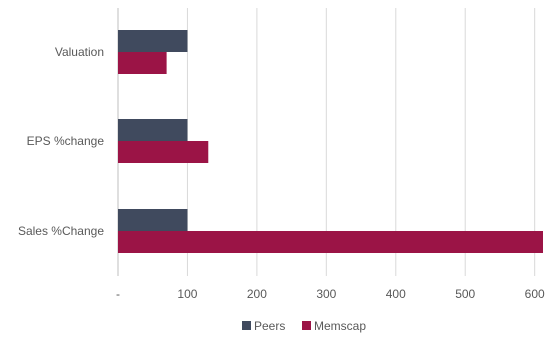 Image resolution: width=548 pixels, height=341 pixels. What do you see at coordinates (187, 294) in the screenshot?
I see `x-tick-label-100: 100` at bounding box center [187, 294].